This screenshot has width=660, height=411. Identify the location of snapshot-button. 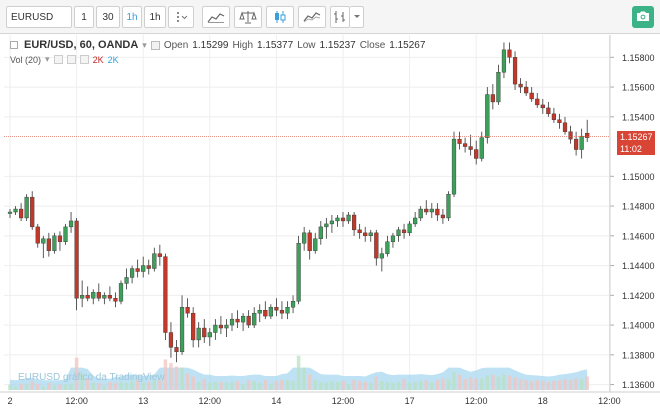
(643, 17).